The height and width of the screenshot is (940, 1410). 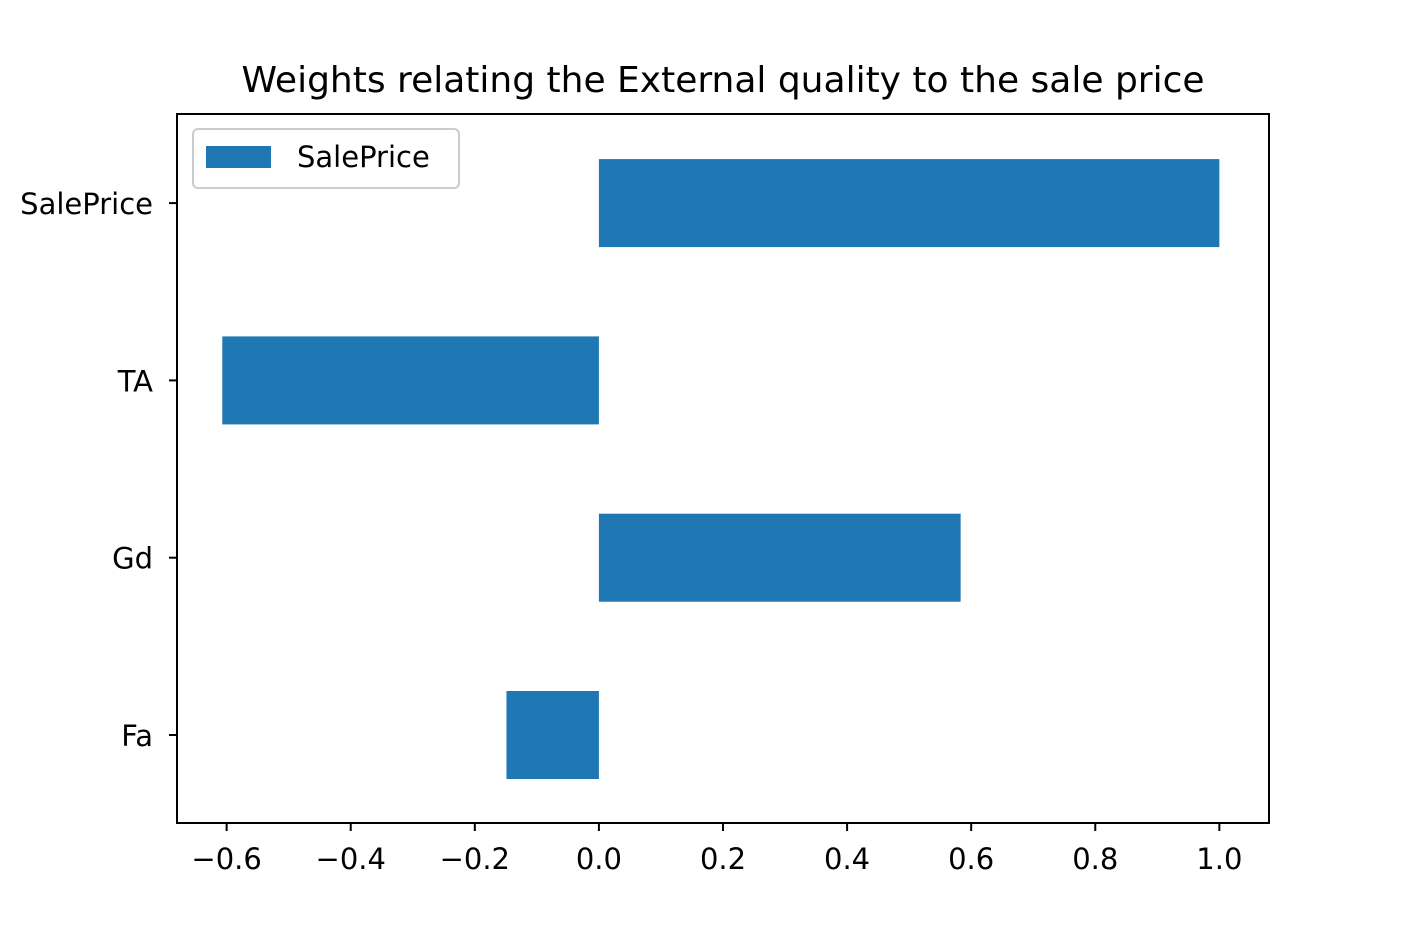 I want to click on legend-frame, so click(x=326, y=158).